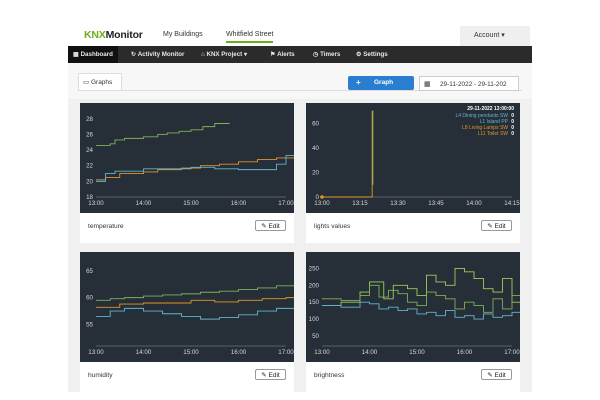  What do you see at coordinates (326, 54) in the screenshot?
I see `nav-timers: ◷ Timers` at bounding box center [326, 54].